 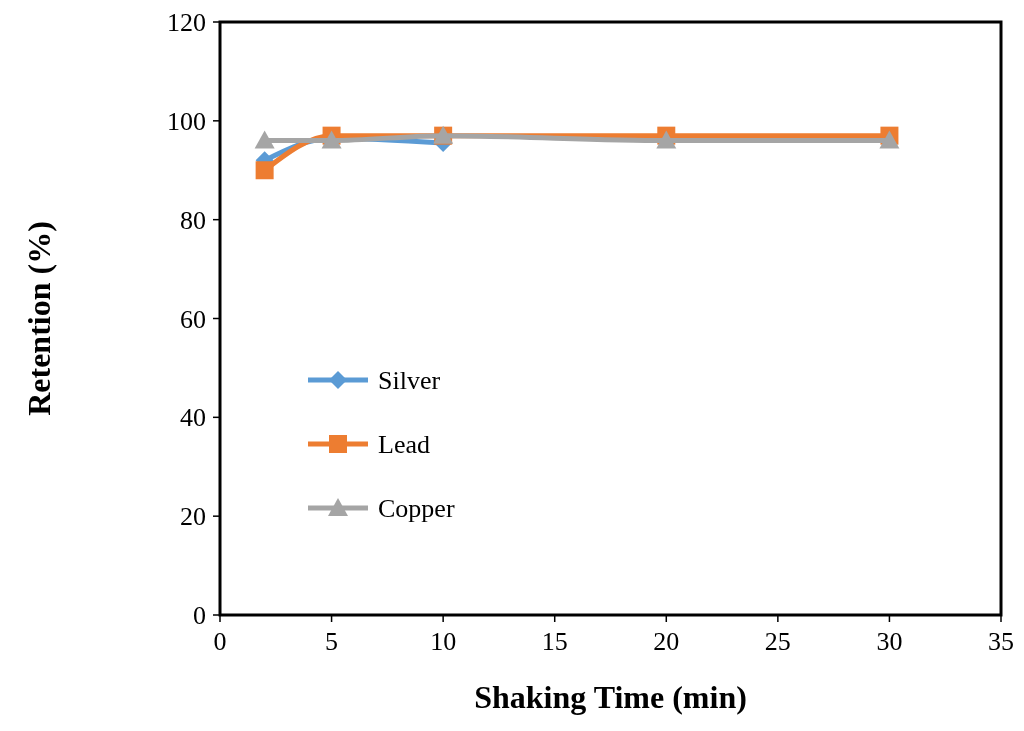 What do you see at coordinates (777, 641) in the screenshot?
I see `x-tick-label: 25` at bounding box center [777, 641].